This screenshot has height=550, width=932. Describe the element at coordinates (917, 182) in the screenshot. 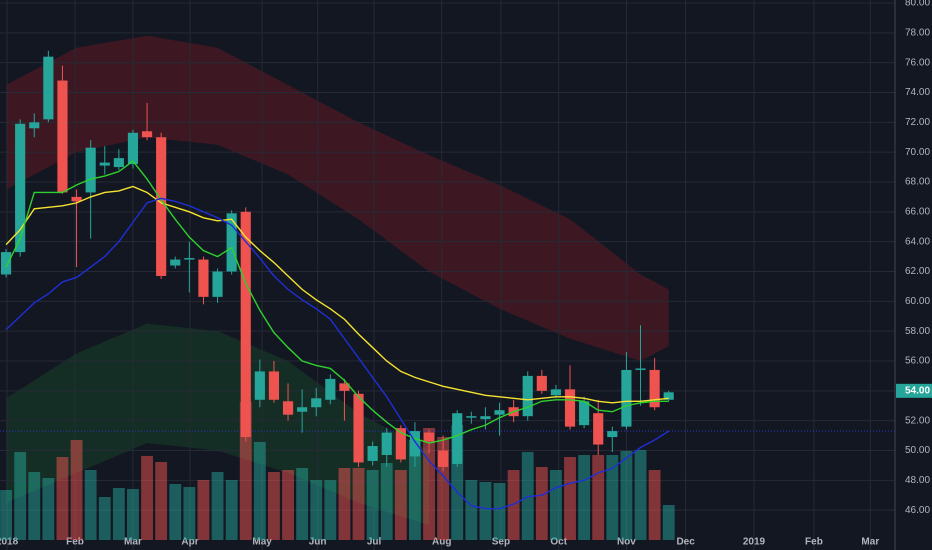

I see `y-tick-label: 68.00` at that location.